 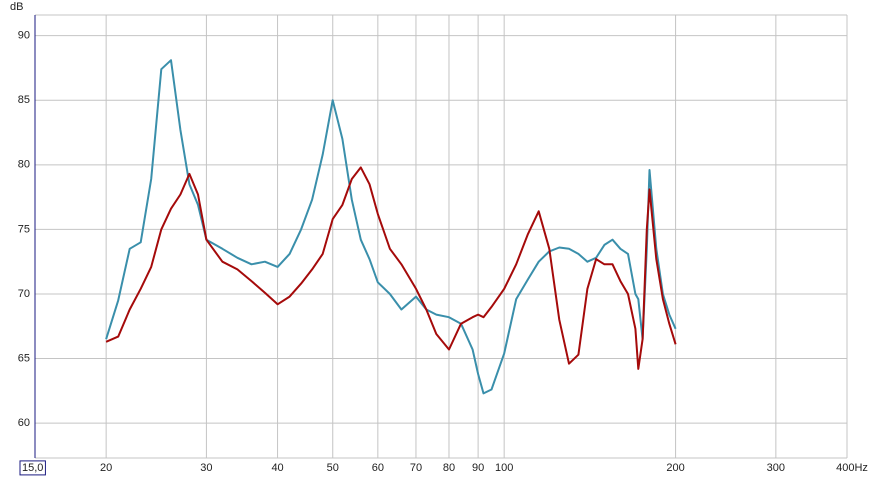 What do you see at coordinates (24, 358) in the screenshot?
I see `y-tick-label: 65` at bounding box center [24, 358].